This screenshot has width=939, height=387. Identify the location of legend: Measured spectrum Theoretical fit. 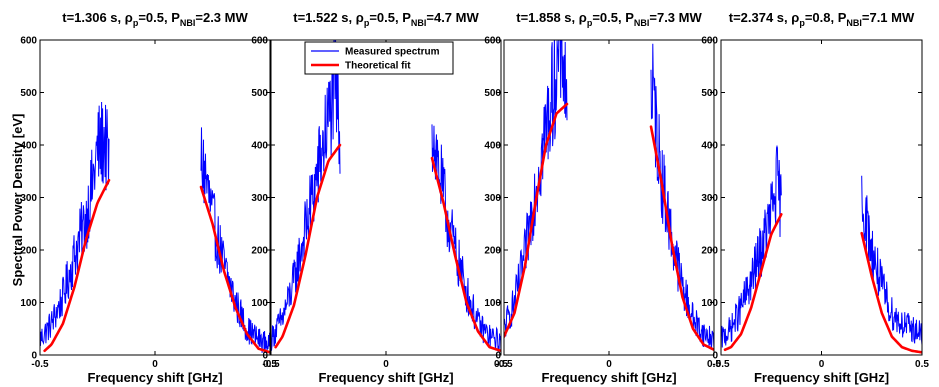
(379, 58).